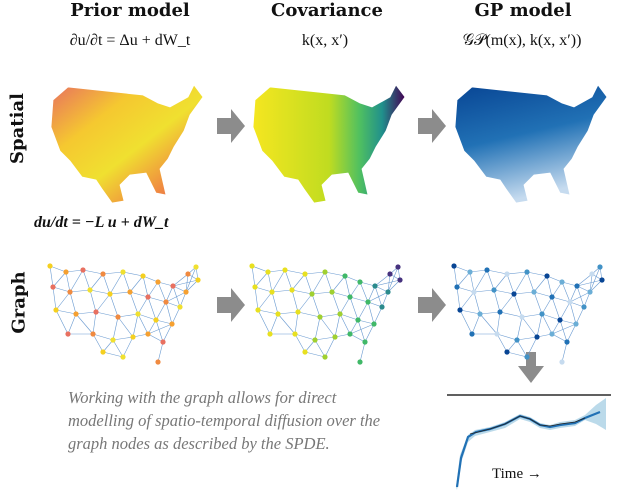  Describe the element at coordinates (528, 314) in the screenshot. I see `gp-graph-network` at that location.